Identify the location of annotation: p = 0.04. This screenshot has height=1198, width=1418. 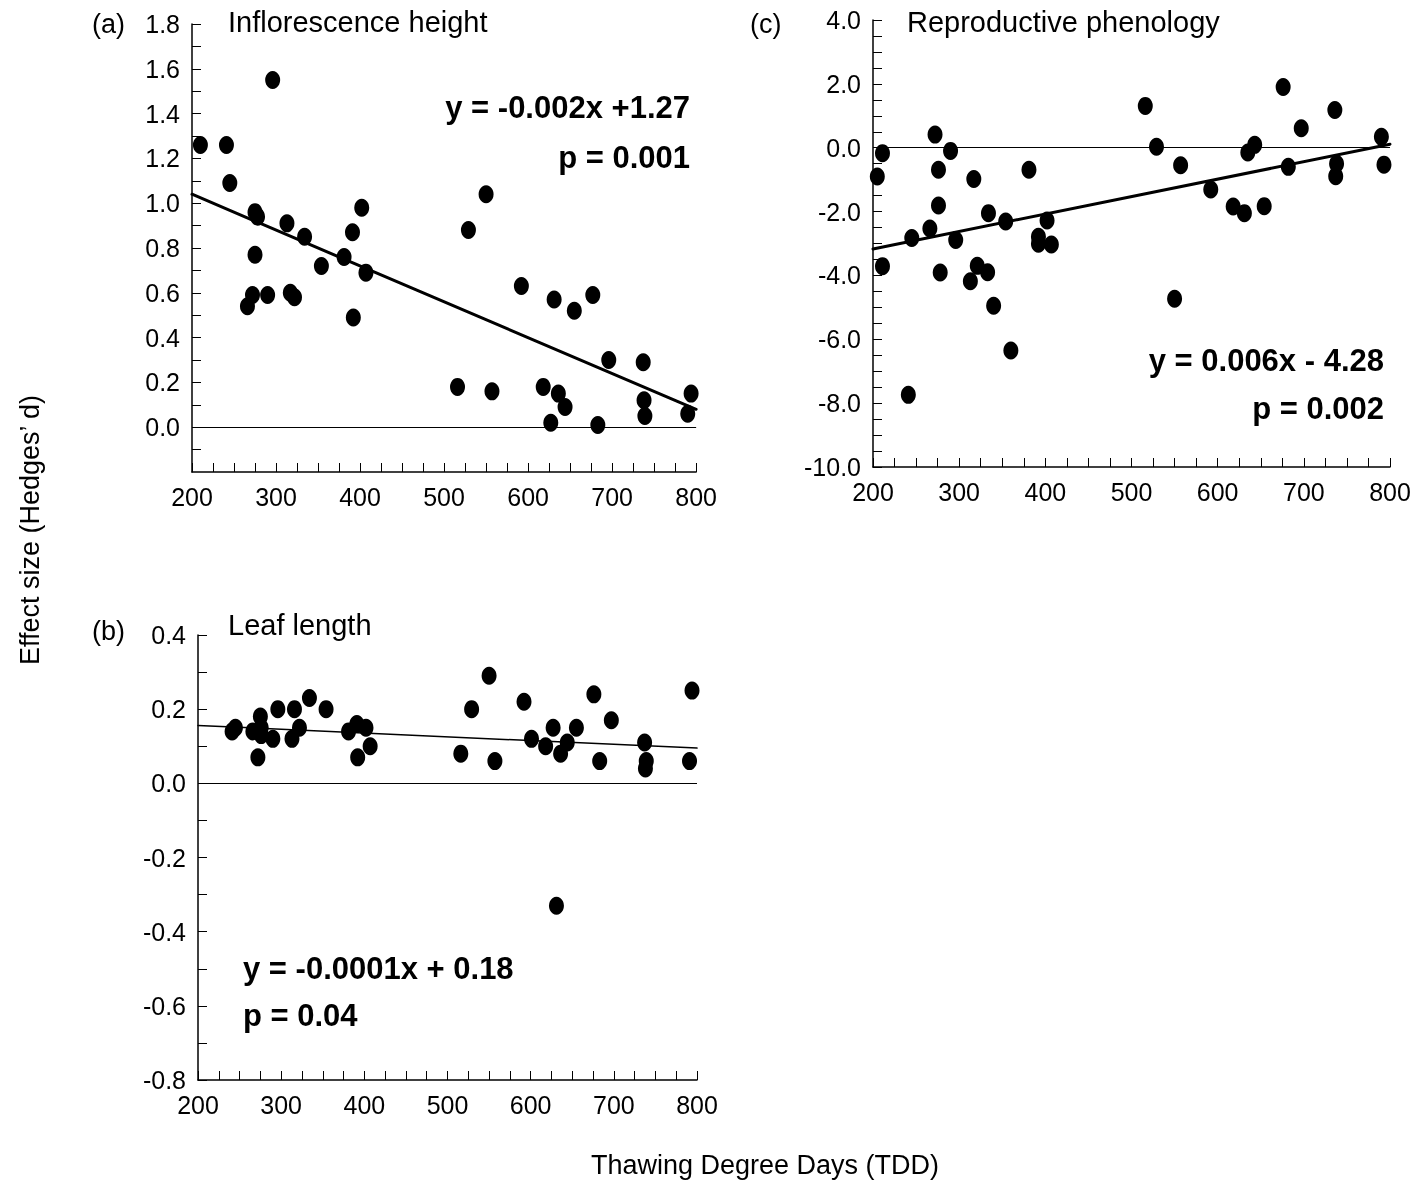
(301, 1015).